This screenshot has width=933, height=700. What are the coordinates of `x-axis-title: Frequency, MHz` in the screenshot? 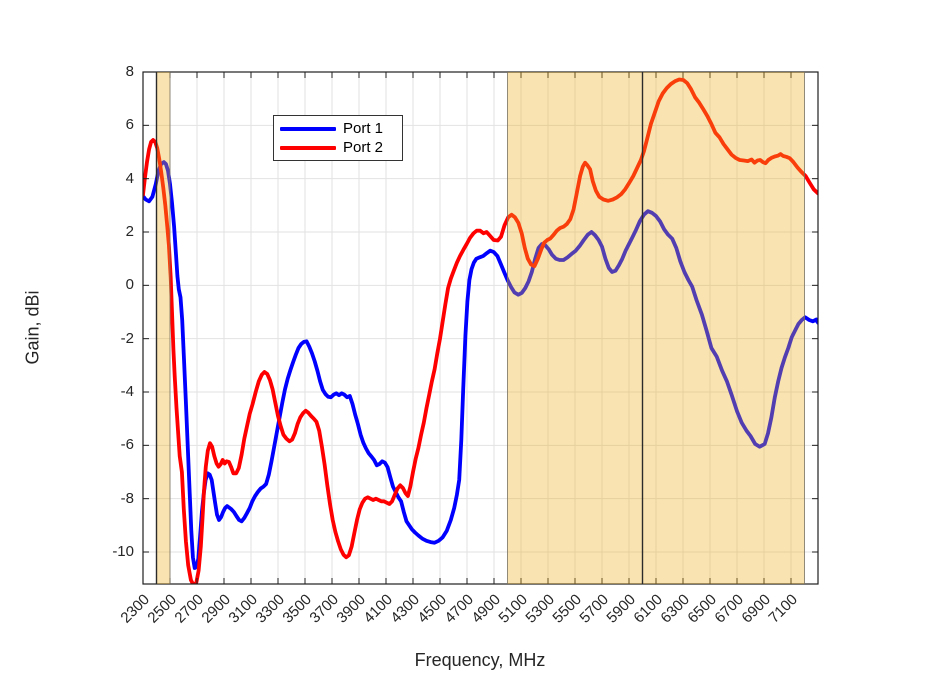 It's located at (480, 660).